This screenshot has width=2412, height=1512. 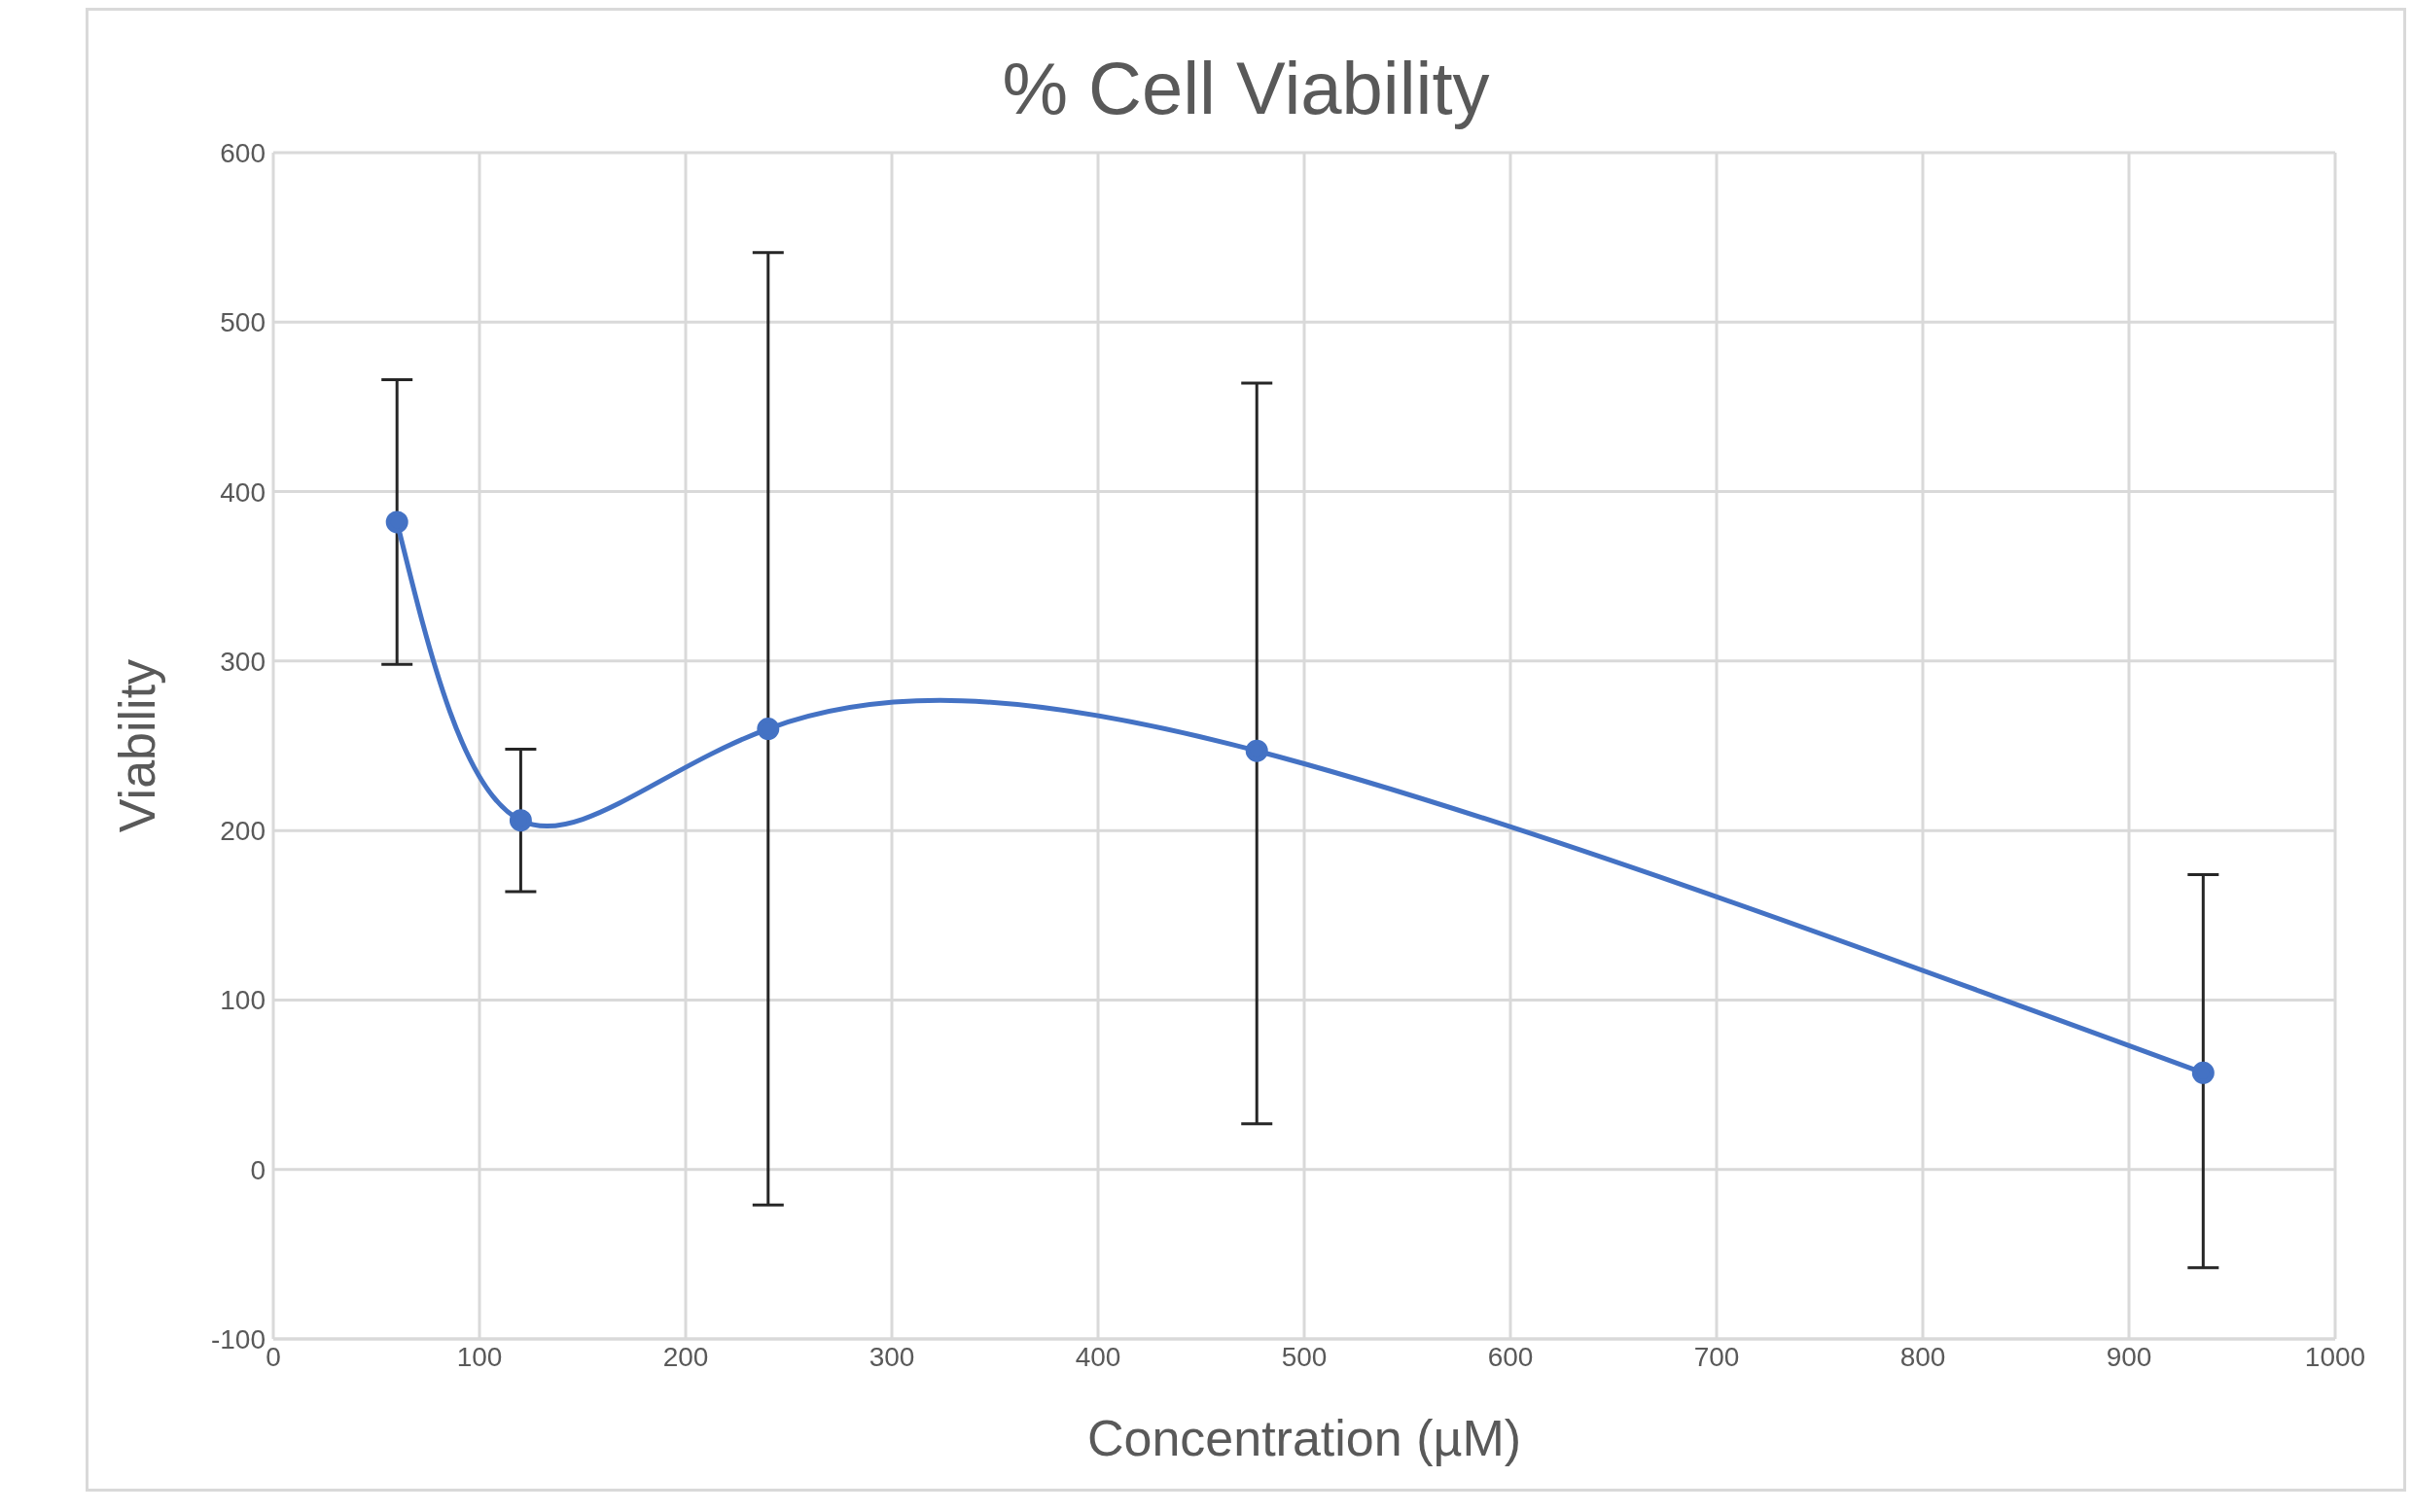 I want to click on x-tick-label: 900, so click(x=2129, y=1356).